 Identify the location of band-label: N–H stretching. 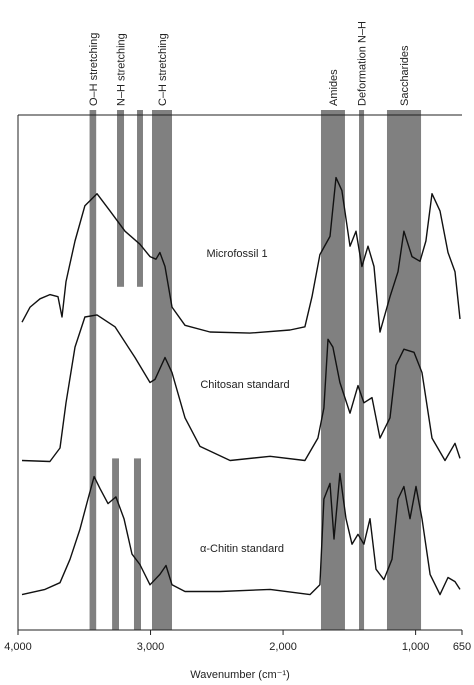
(122, 69).